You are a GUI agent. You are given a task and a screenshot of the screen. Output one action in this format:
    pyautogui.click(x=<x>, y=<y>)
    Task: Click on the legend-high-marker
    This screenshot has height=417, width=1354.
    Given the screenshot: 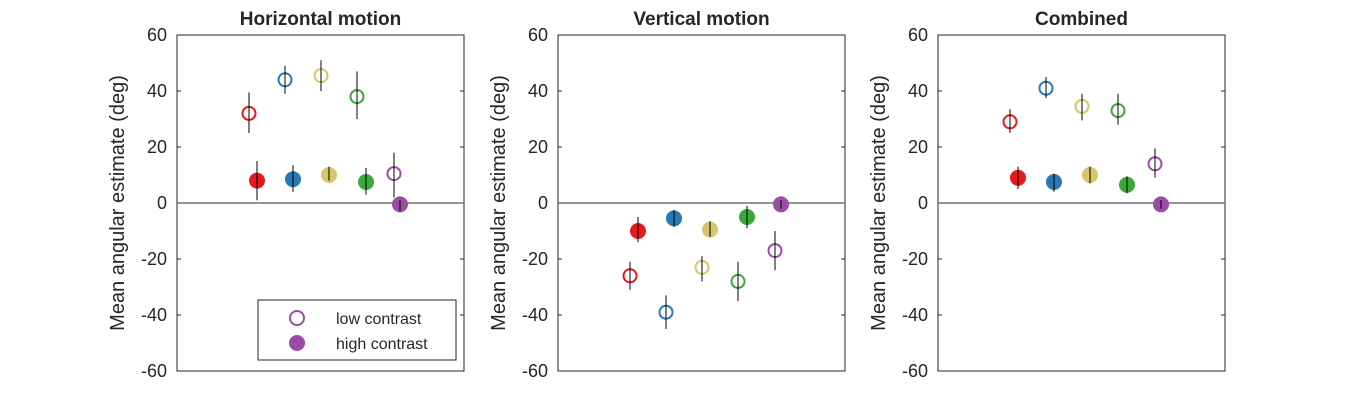 What is the action you would take?
    pyautogui.click(x=297, y=343)
    